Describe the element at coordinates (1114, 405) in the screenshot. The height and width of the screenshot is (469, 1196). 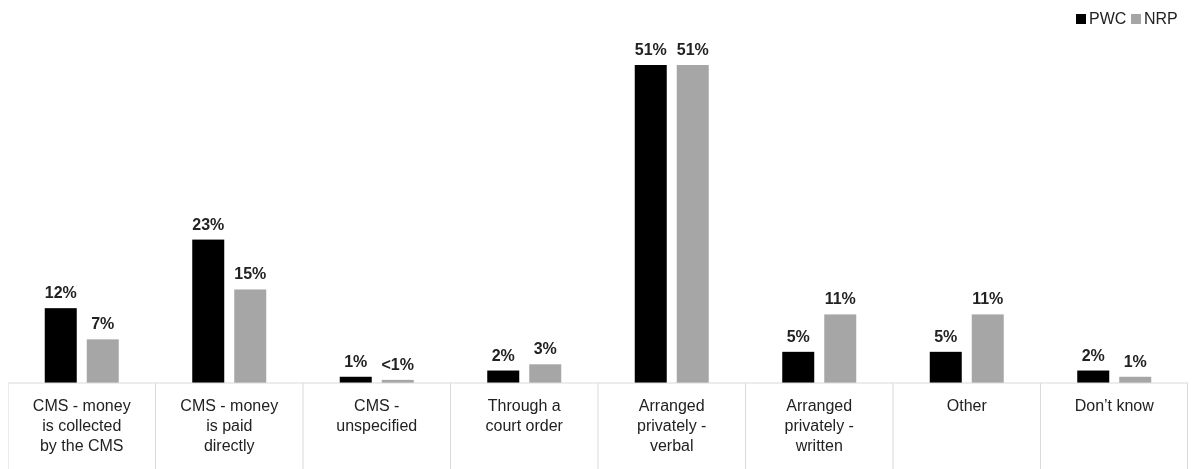
I see `x-tick-label: Don’t know` at that location.